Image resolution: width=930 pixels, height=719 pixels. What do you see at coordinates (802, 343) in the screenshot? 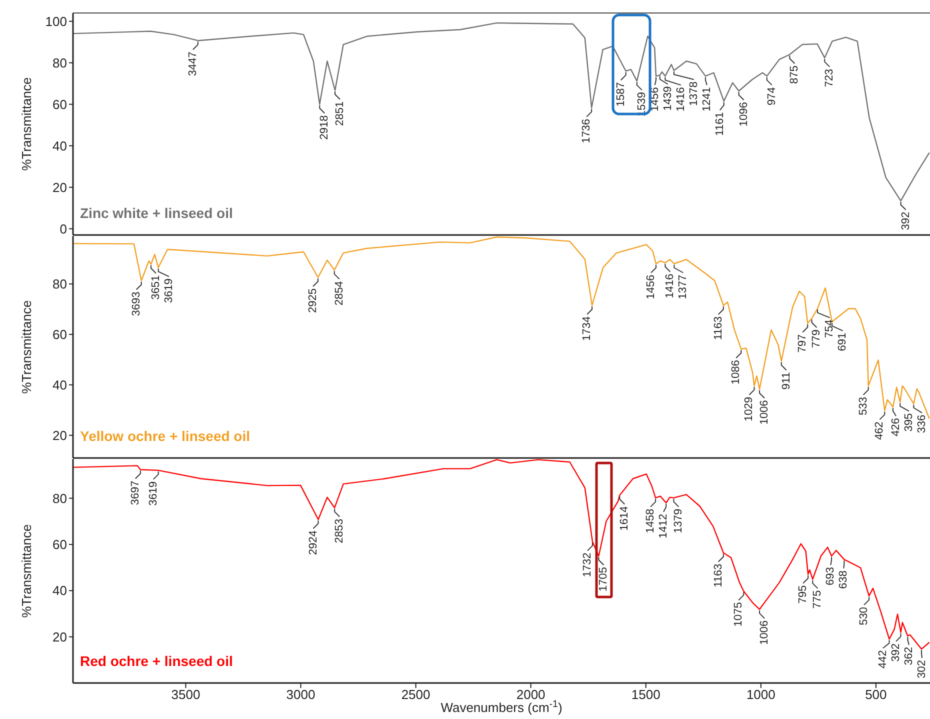
I see `annotation: 797` at bounding box center [802, 343].